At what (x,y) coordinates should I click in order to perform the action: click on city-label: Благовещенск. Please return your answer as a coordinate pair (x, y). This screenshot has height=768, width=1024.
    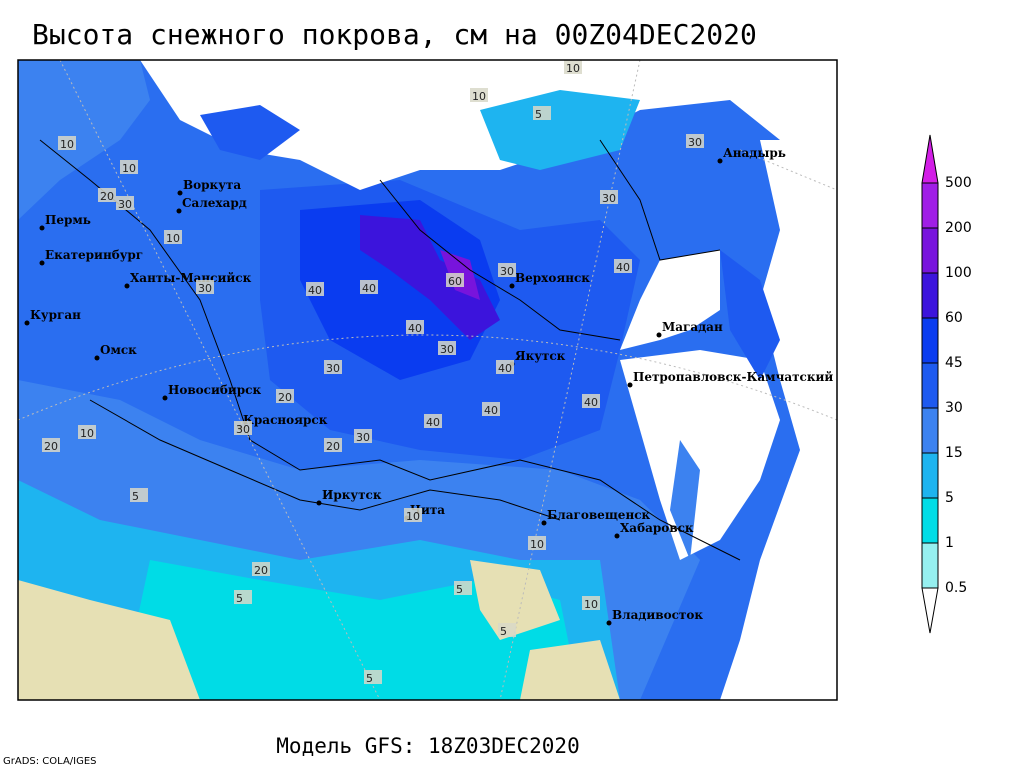
    Looking at the image, I should click on (599, 515).